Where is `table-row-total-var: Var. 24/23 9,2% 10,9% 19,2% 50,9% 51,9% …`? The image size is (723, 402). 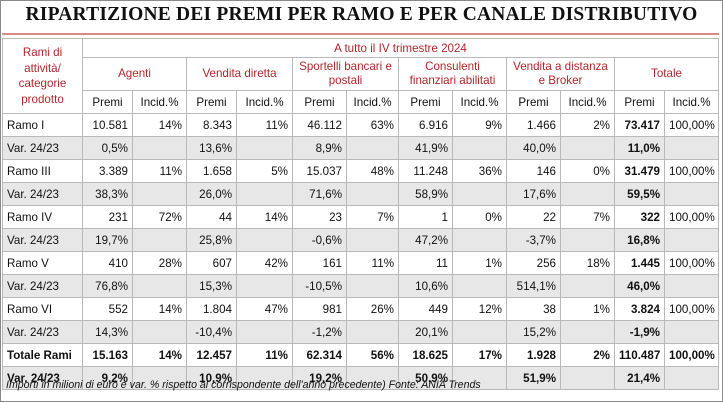
table-row-total-var: Var. 24/23 9,2% 10,9% 19,2% 50,9% 51,9% … is located at coordinates (360, 378).